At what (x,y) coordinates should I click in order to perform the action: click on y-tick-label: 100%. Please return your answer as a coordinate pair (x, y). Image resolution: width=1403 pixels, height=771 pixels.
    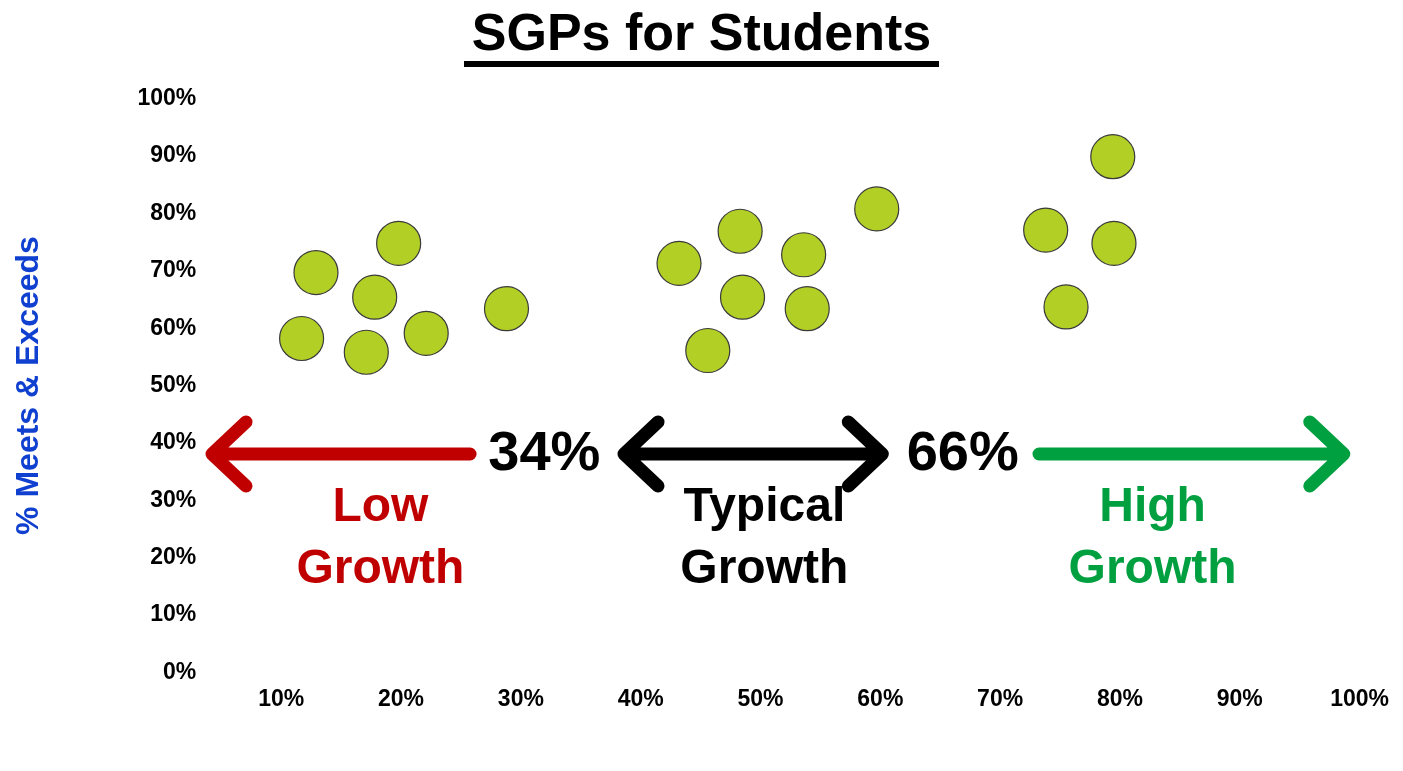
    Looking at the image, I should click on (167, 97).